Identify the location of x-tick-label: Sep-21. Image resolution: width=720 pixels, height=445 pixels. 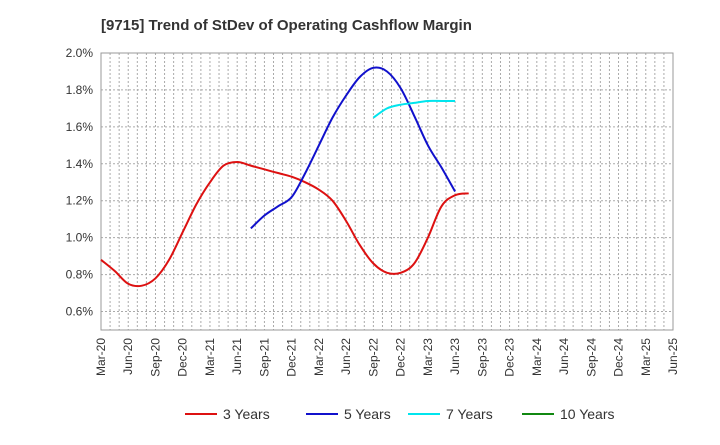
(264, 357).